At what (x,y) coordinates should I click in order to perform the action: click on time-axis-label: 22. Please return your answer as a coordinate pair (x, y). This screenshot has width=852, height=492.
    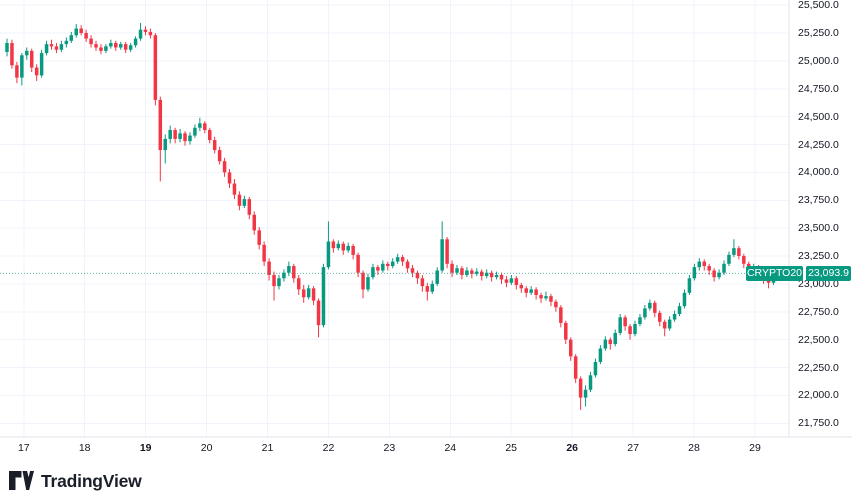
    Looking at the image, I should click on (328, 448).